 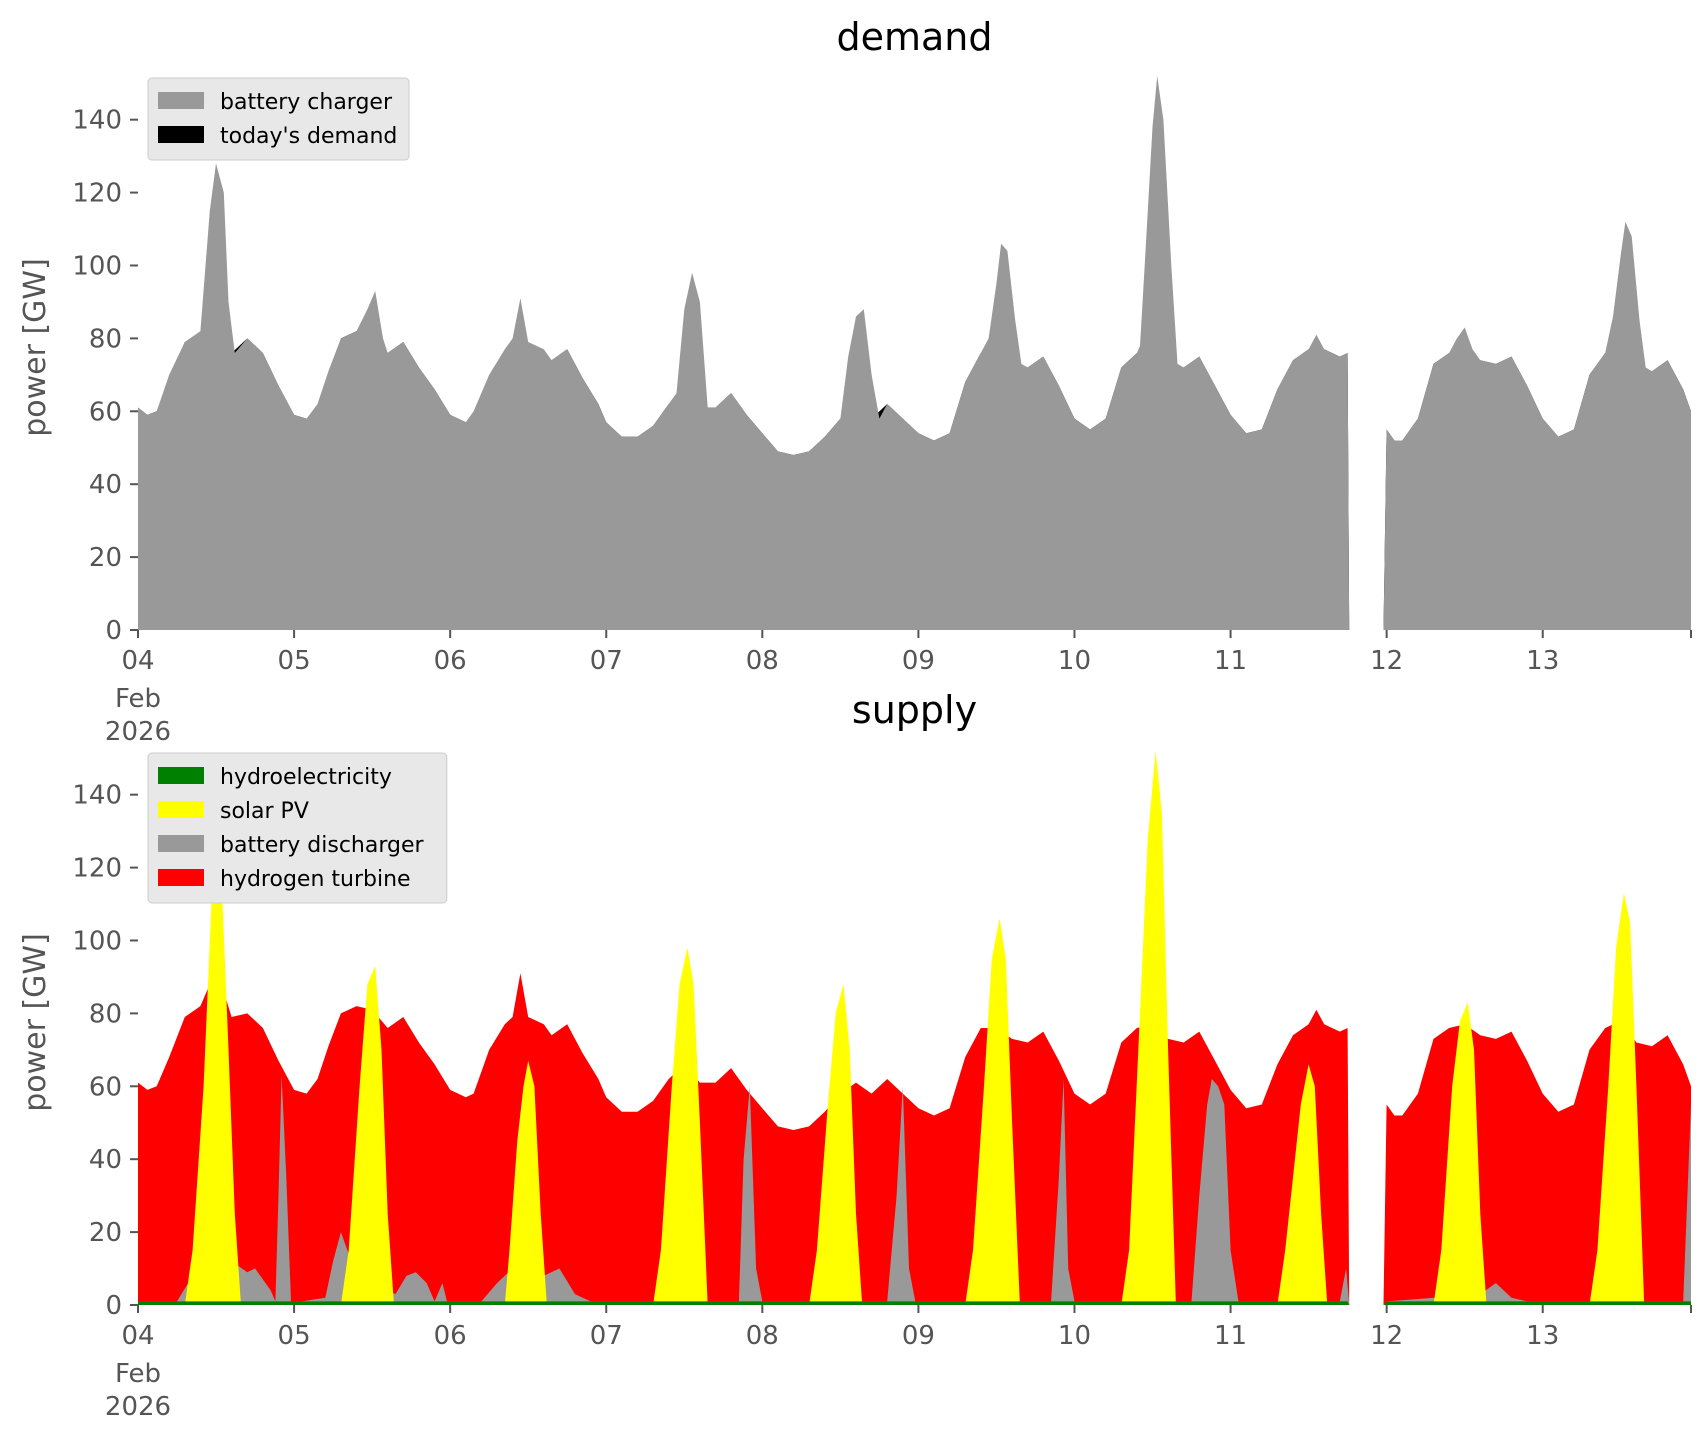 I want to click on supply-legend-swatch-hydrogen-turbine, so click(x=181, y=877).